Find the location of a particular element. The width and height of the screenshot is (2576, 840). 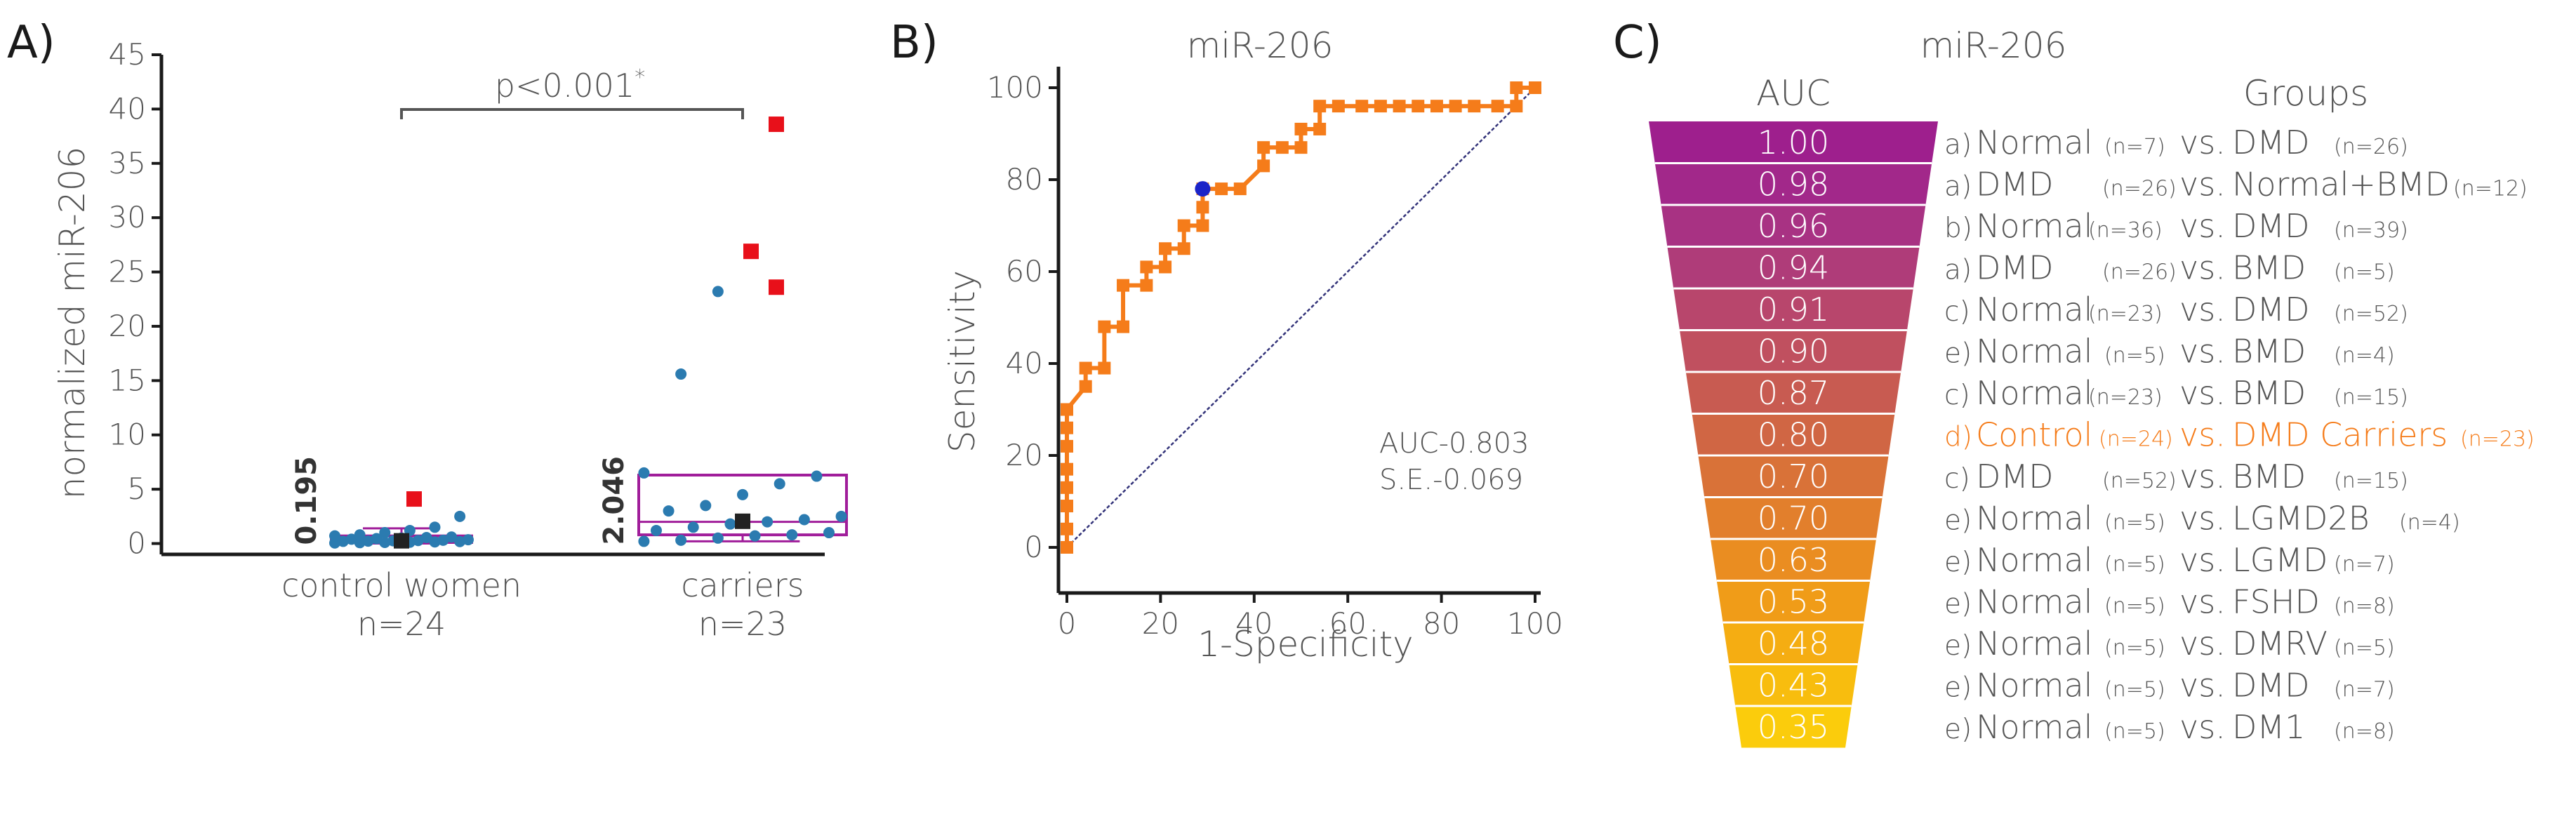

median-value-label: 0.195 is located at coordinates (307, 500).